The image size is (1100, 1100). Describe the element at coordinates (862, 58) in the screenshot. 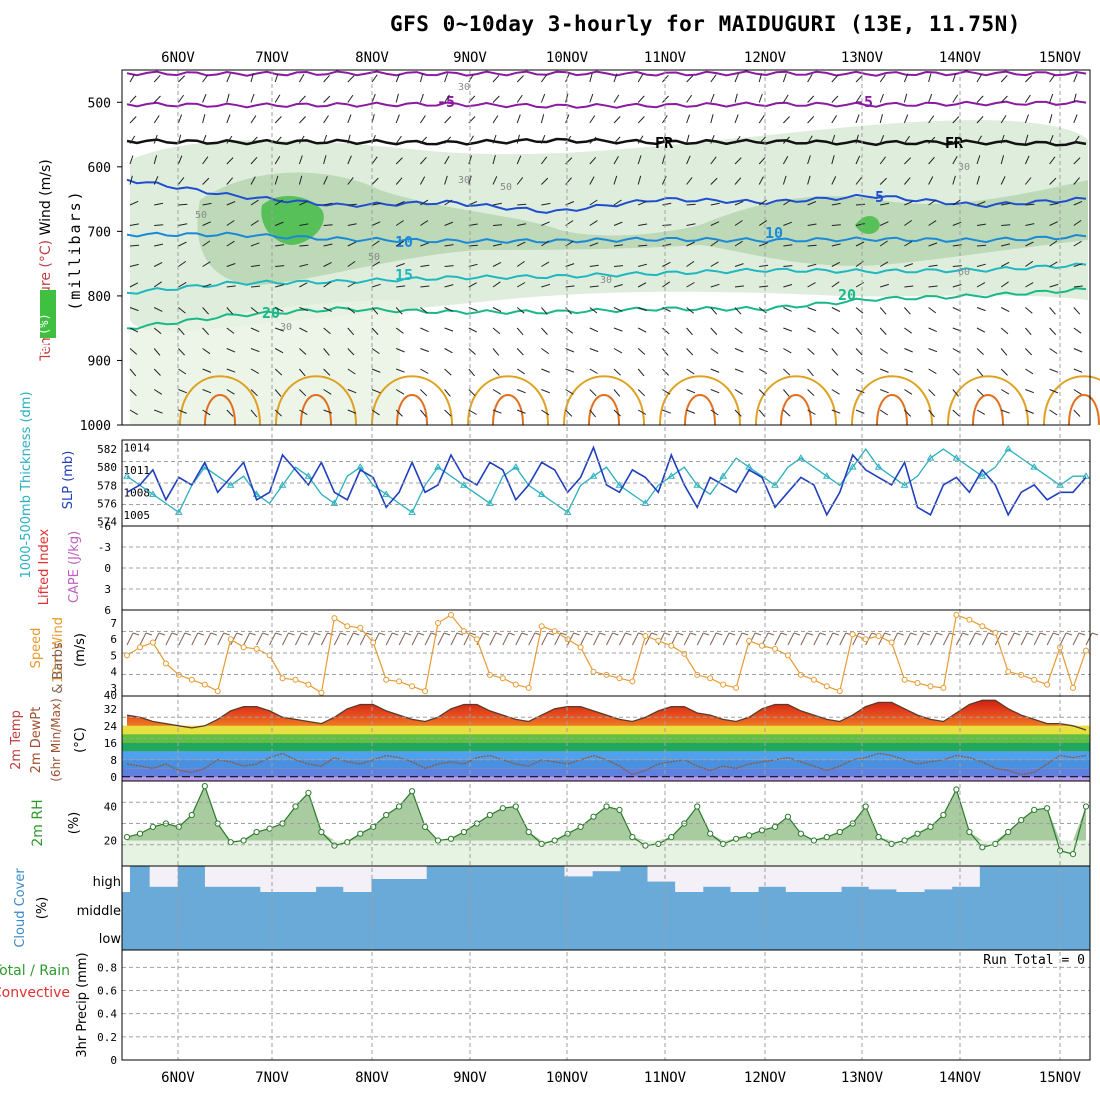

I see `date-label-top: 13NOV` at that location.